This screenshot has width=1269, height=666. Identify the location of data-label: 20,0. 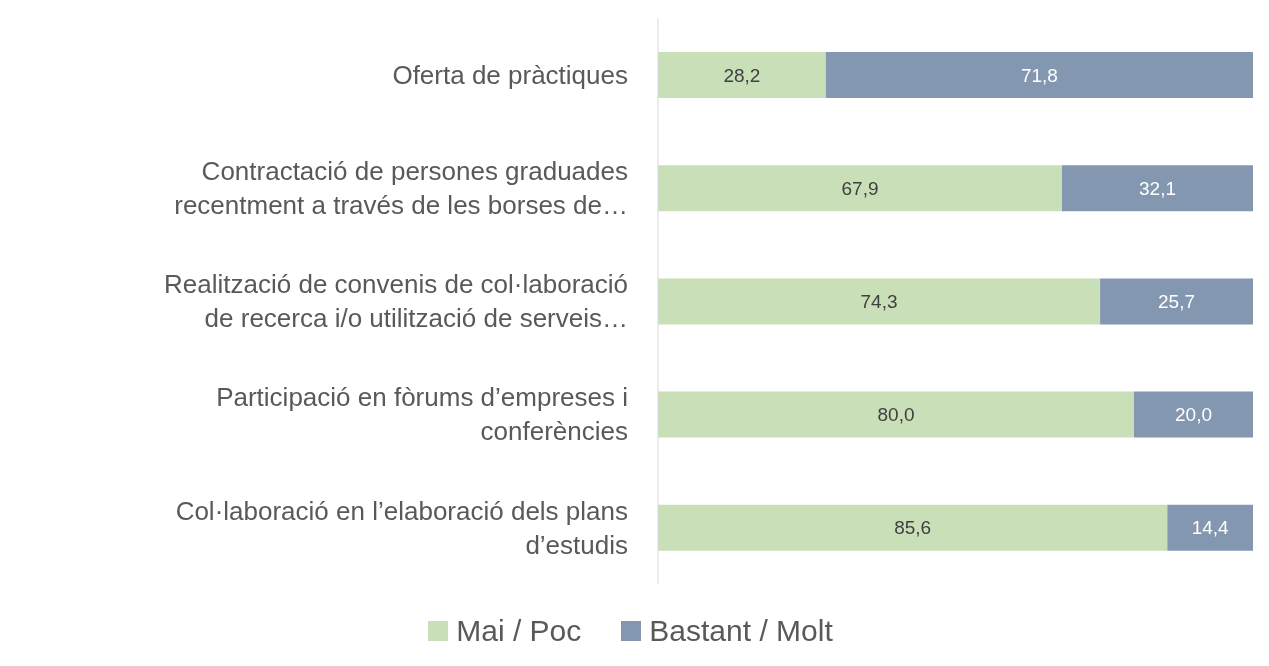
(1193, 415).